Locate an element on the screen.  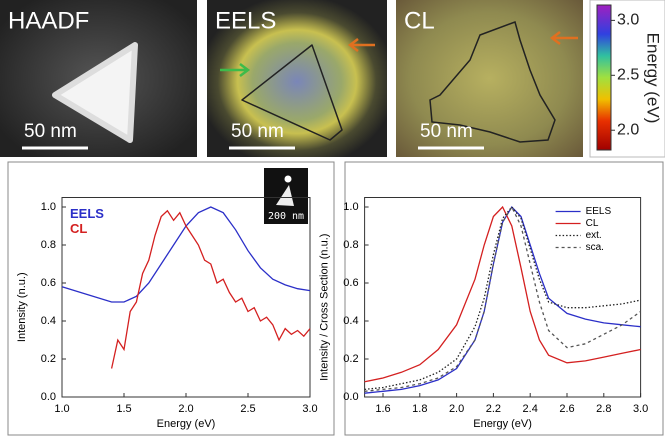
legend-label: sca. is located at coordinates (595, 247).